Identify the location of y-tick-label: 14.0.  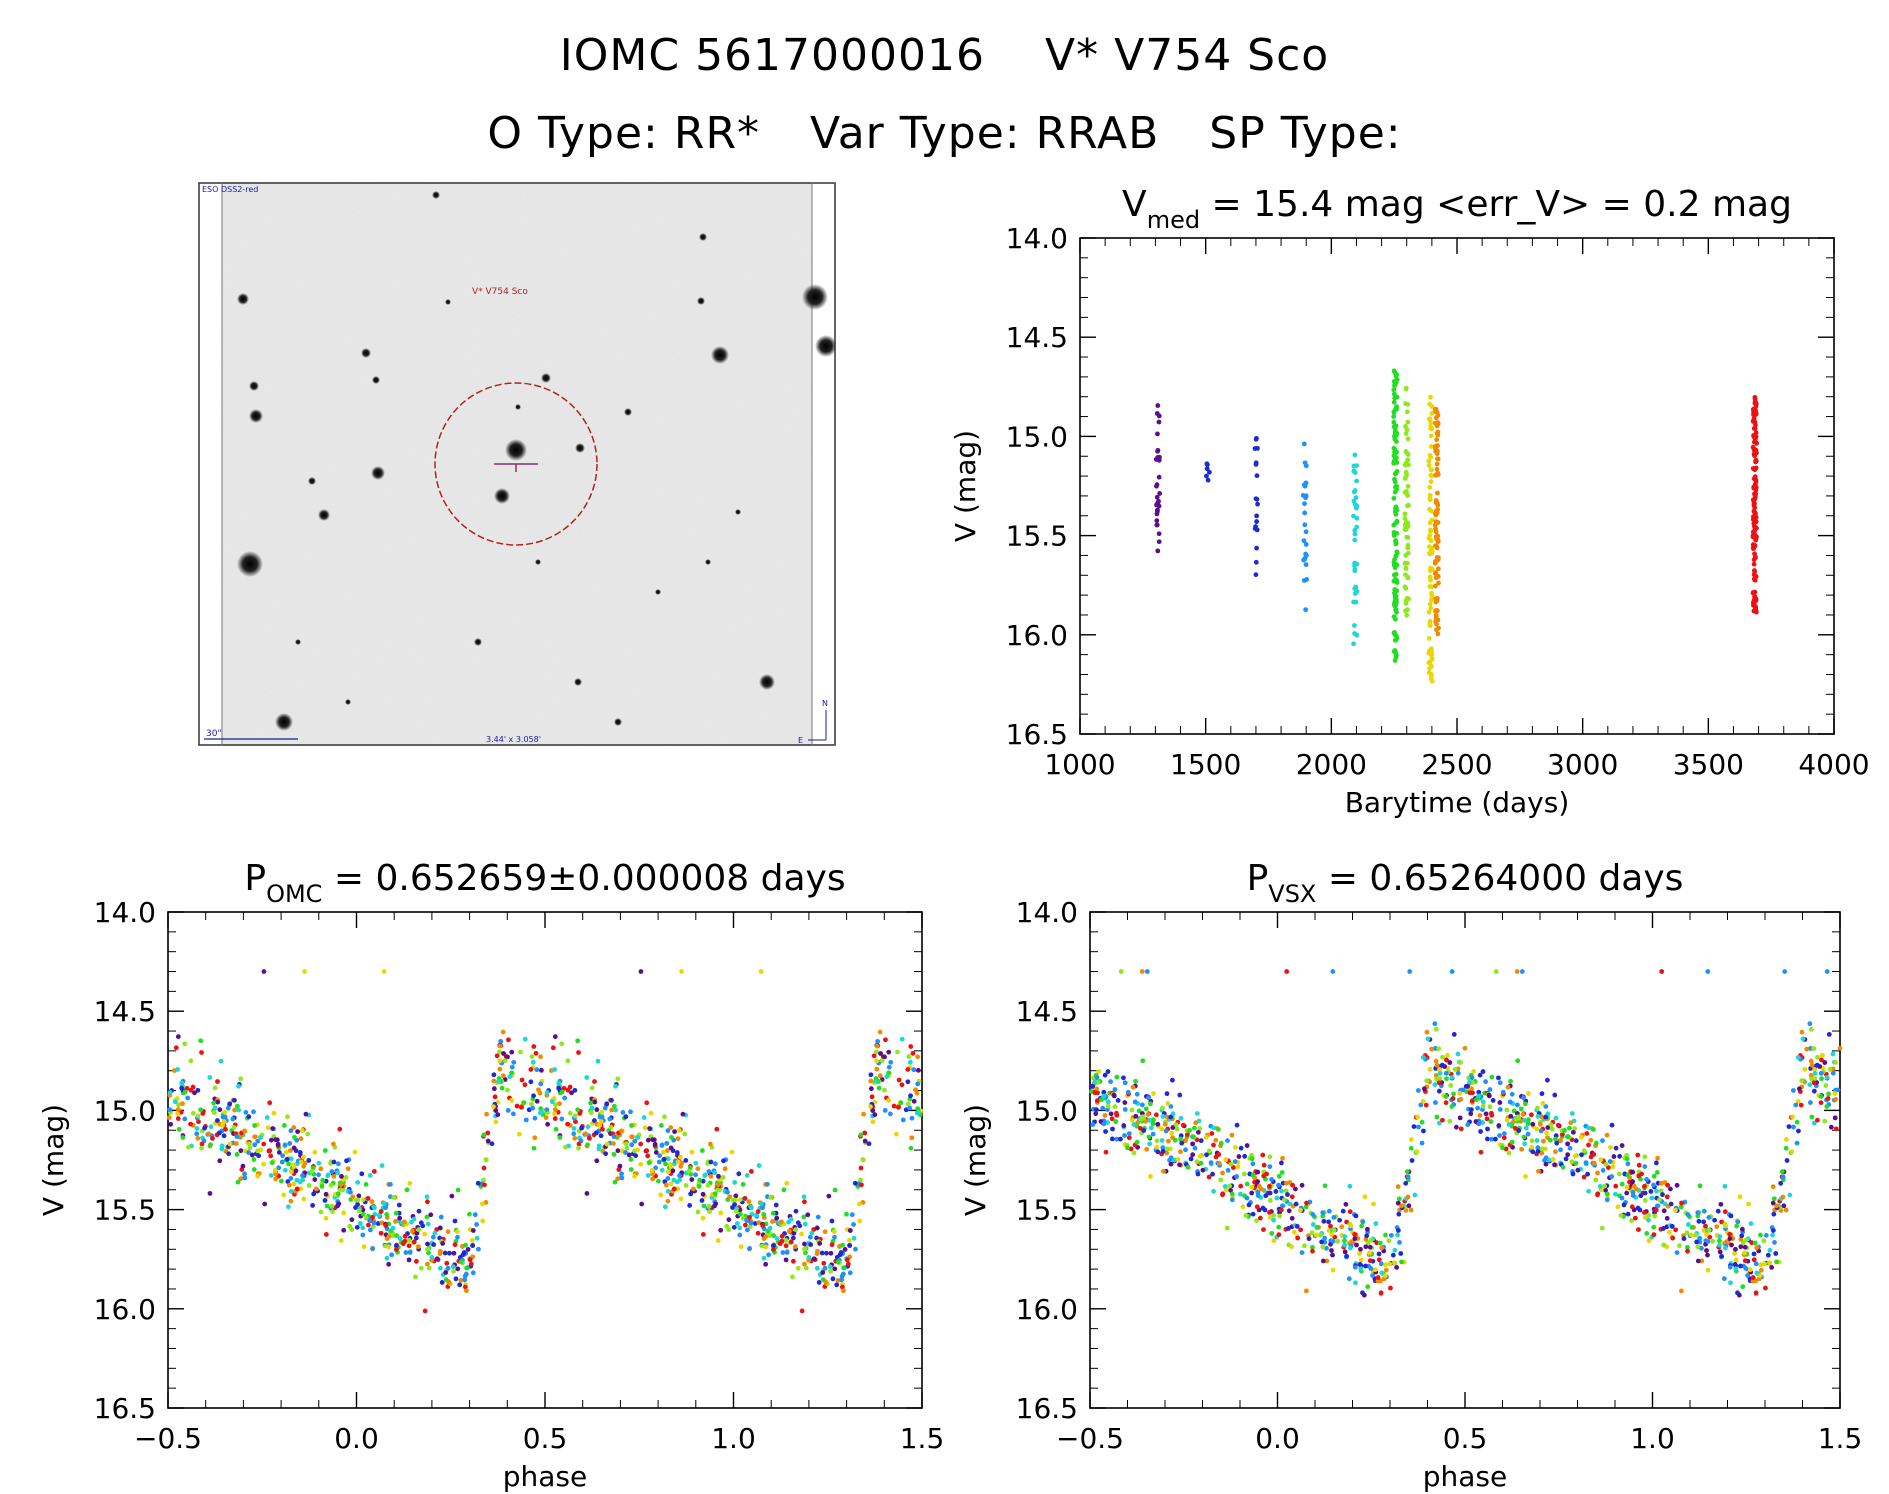
(1047, 912).